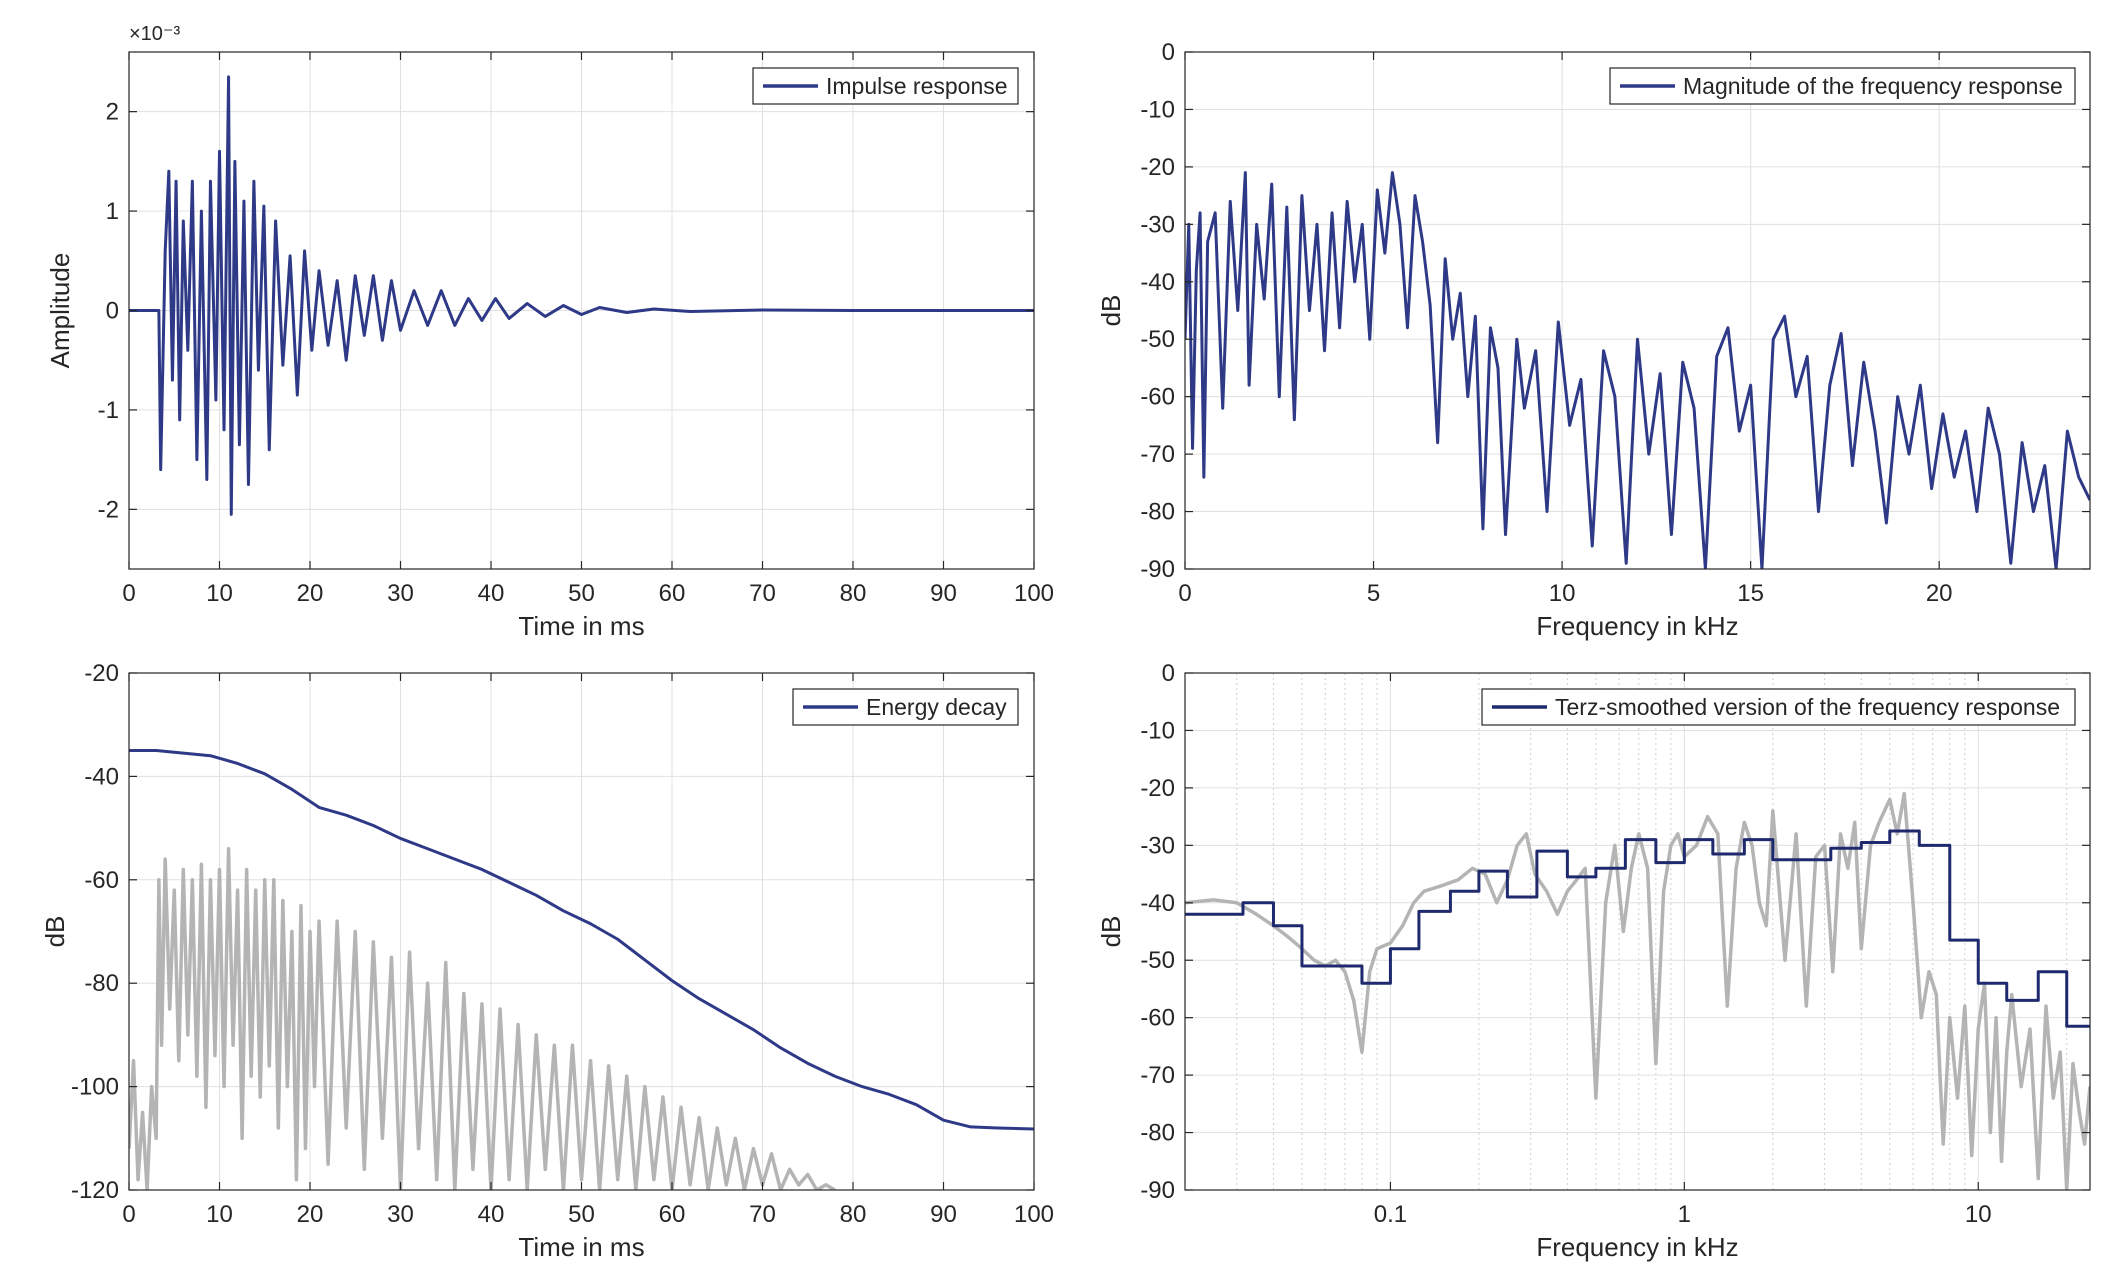  What do you see at coordinates (55, 932) in the screenshot?
I see `energy-y-axis-label: dB` at bounding box center [55, 932].